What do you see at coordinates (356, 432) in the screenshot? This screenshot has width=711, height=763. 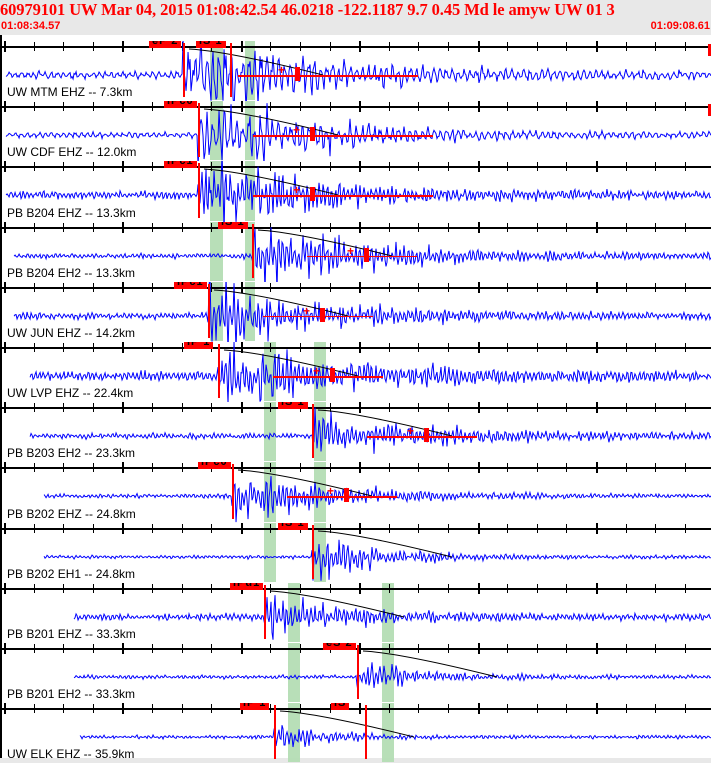 I see `trace-row: 01:09+iS 1PB B203 EH2 -- 23.3km` at bounding box center [356, 432].